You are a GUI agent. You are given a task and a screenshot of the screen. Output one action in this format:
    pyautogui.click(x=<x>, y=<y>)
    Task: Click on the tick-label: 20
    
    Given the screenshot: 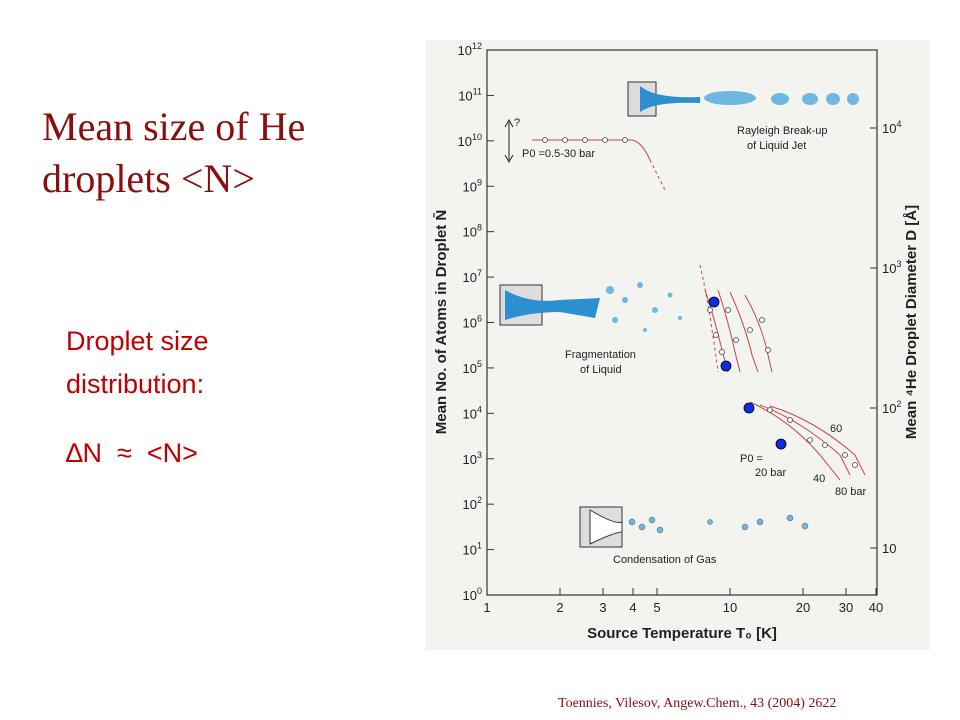 What is the action you would take?
    pyautogui.click(x=803, y=607)
    